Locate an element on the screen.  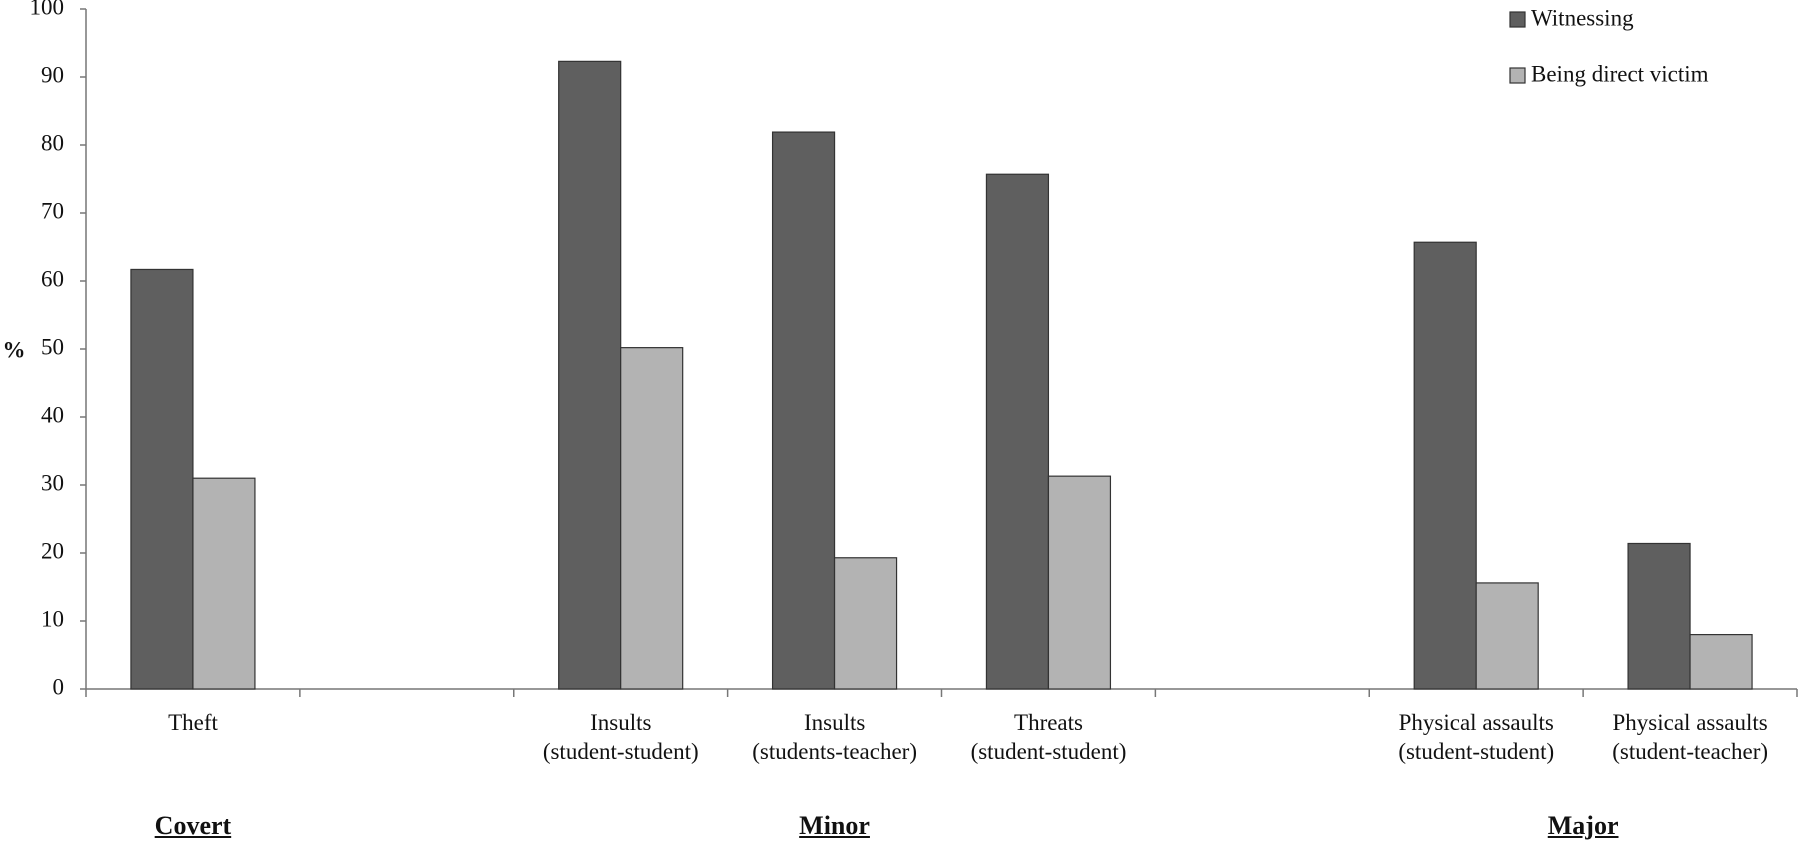
y-tick-label: 90 is located at coordinates (52, 74).